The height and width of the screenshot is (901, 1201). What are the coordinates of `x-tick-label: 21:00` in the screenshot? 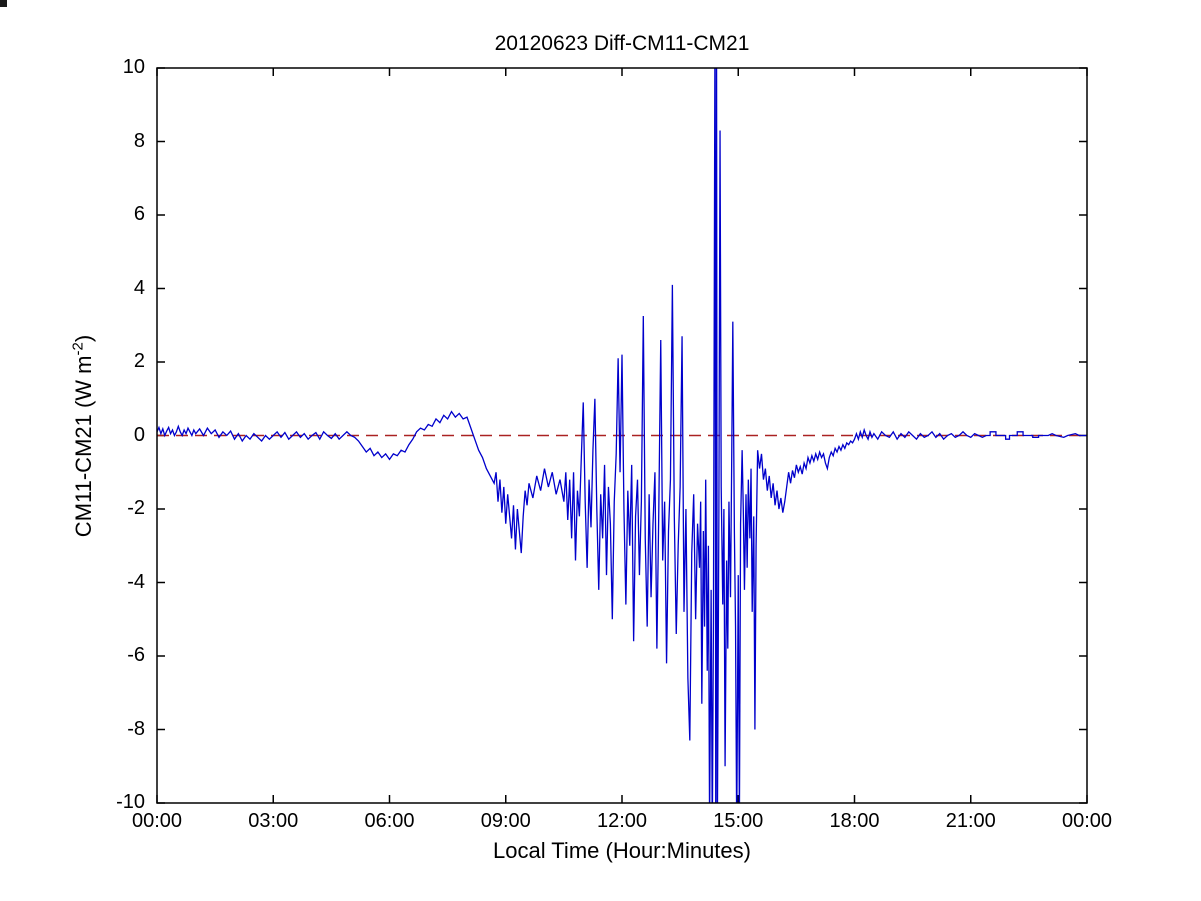 It's located at (970, 821).